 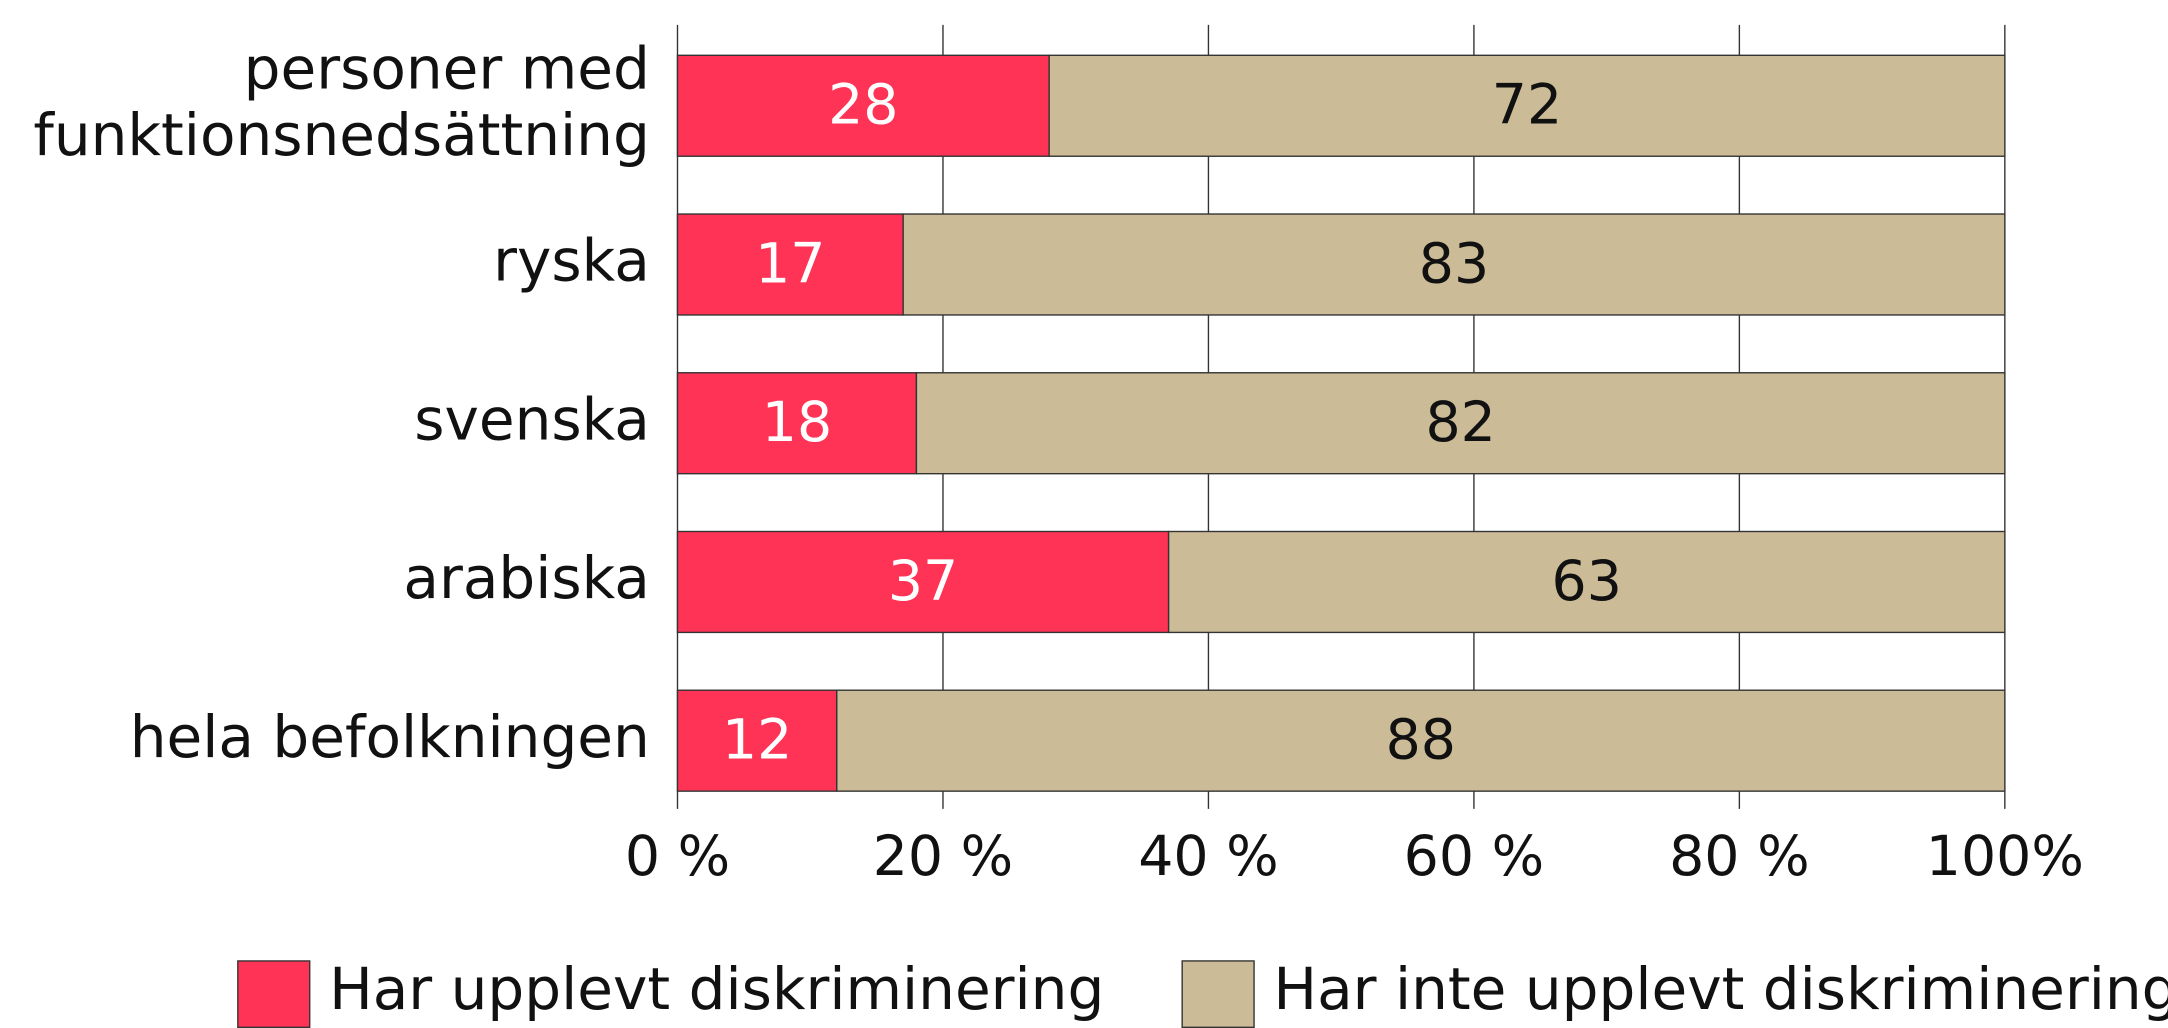 I want to click on data-label: 18, so click(x=797, y=423).